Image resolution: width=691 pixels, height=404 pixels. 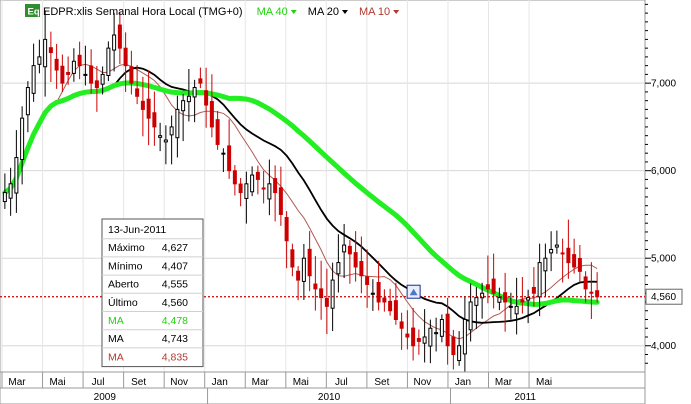 I want to click on x-month-label: Nov, so click(x=423, y=382).